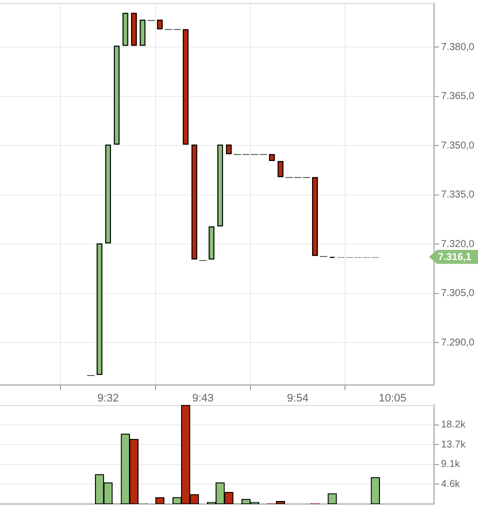  I want to click on y-tick-label: 7.380,0, so click(458, 47).